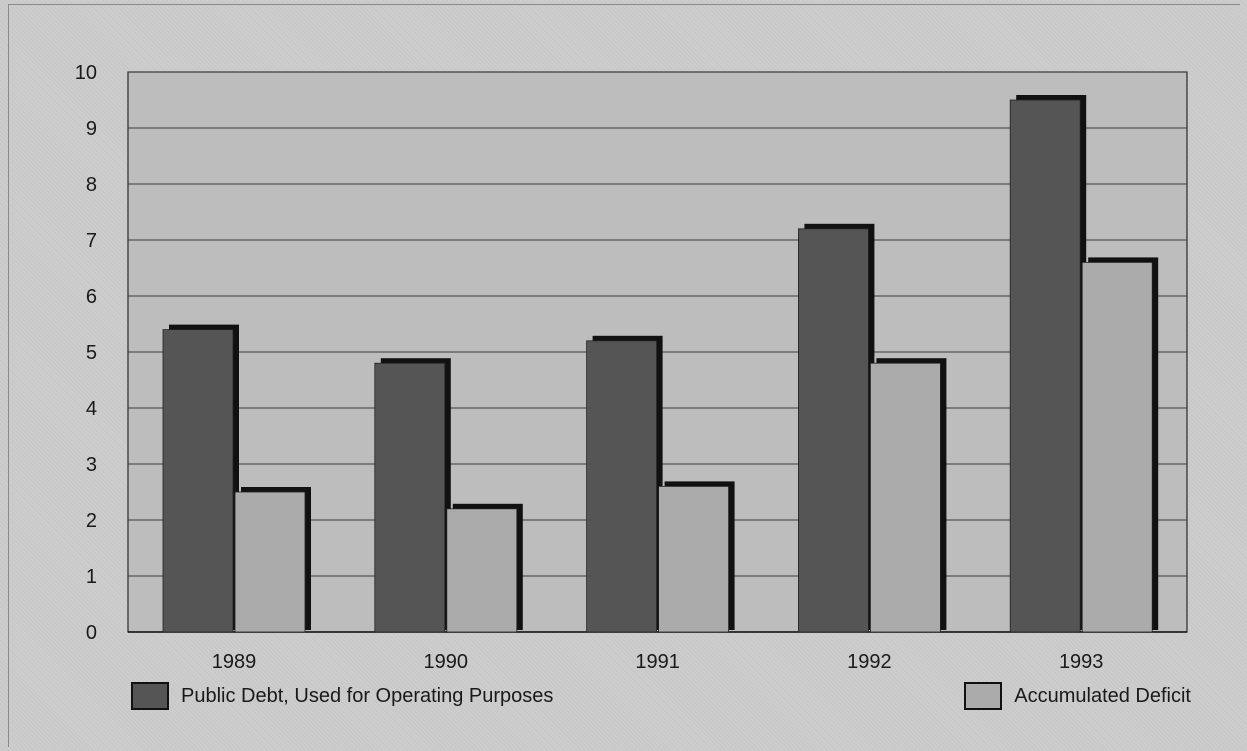 The height and width of the screenshot is (751, 1247). I want to click on legend-swatch-accumulated-deficit, so click(983, 696).